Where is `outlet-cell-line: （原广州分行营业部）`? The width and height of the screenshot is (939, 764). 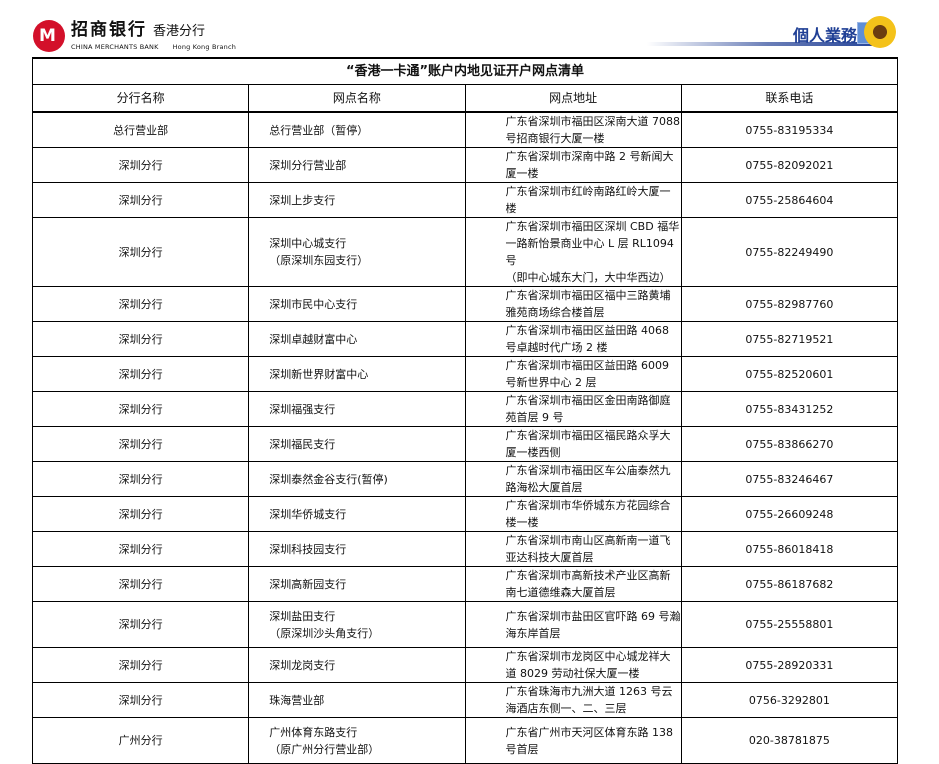 outlet-cell-line: （原广州分行营业部） is located at coordinates (324, 749).